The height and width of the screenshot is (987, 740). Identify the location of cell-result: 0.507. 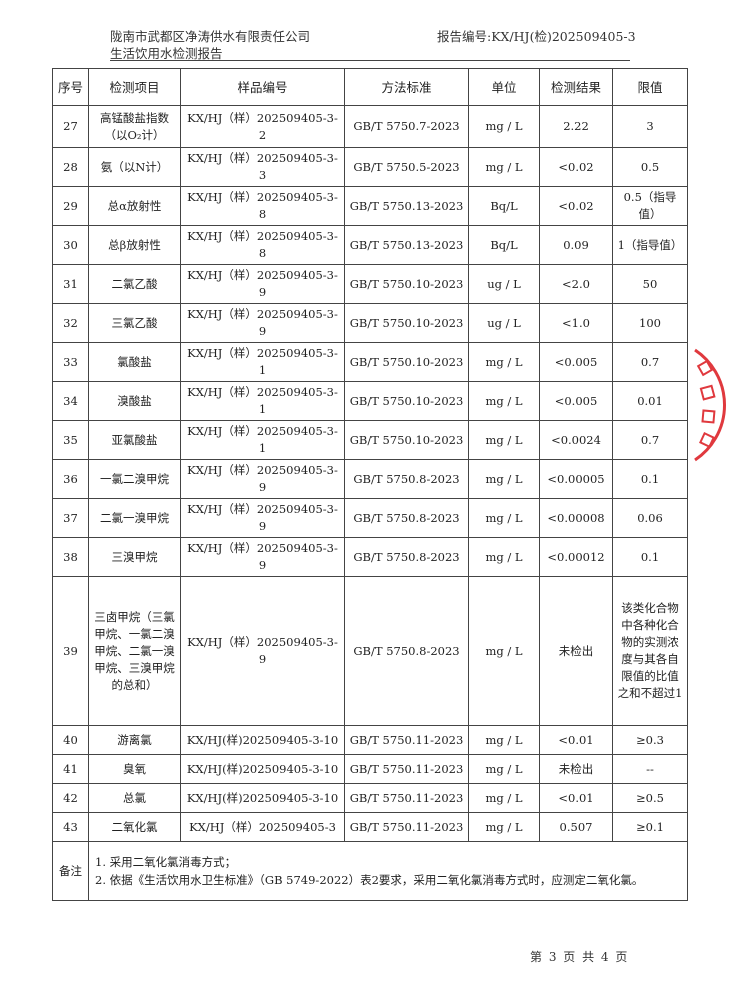
(576, 827).